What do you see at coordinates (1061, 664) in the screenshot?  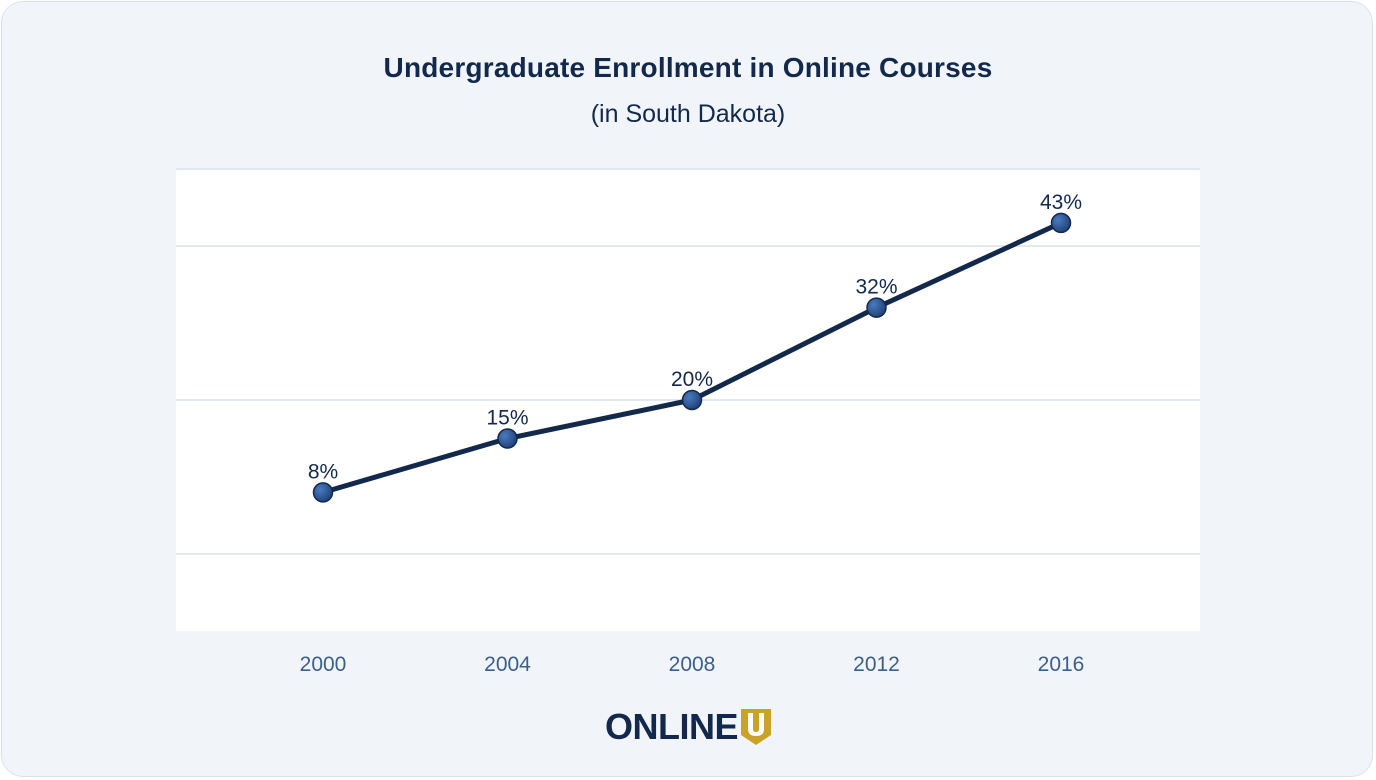 I see `x-tick-label: 2016` at bounding box center [1061, 664].